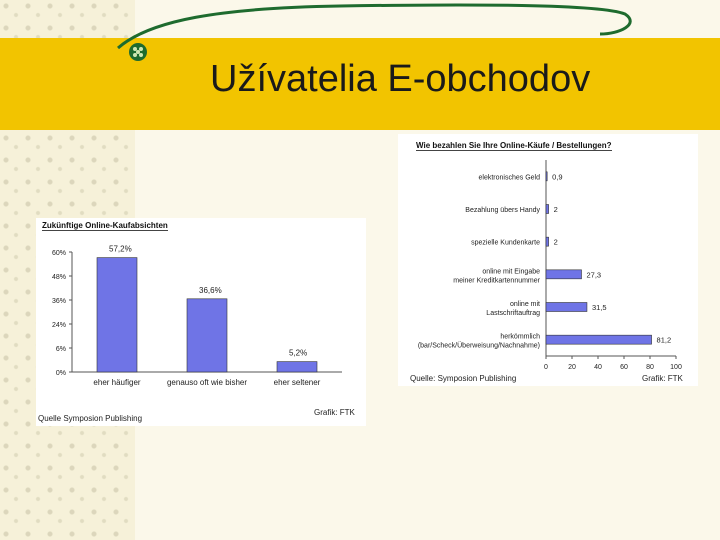 This screenshot has height=540, width=720. Describe the element at coordinates (463, 378) in the screenshot. I see `chart-source: Quelle: Symposion Publishing` at that location.